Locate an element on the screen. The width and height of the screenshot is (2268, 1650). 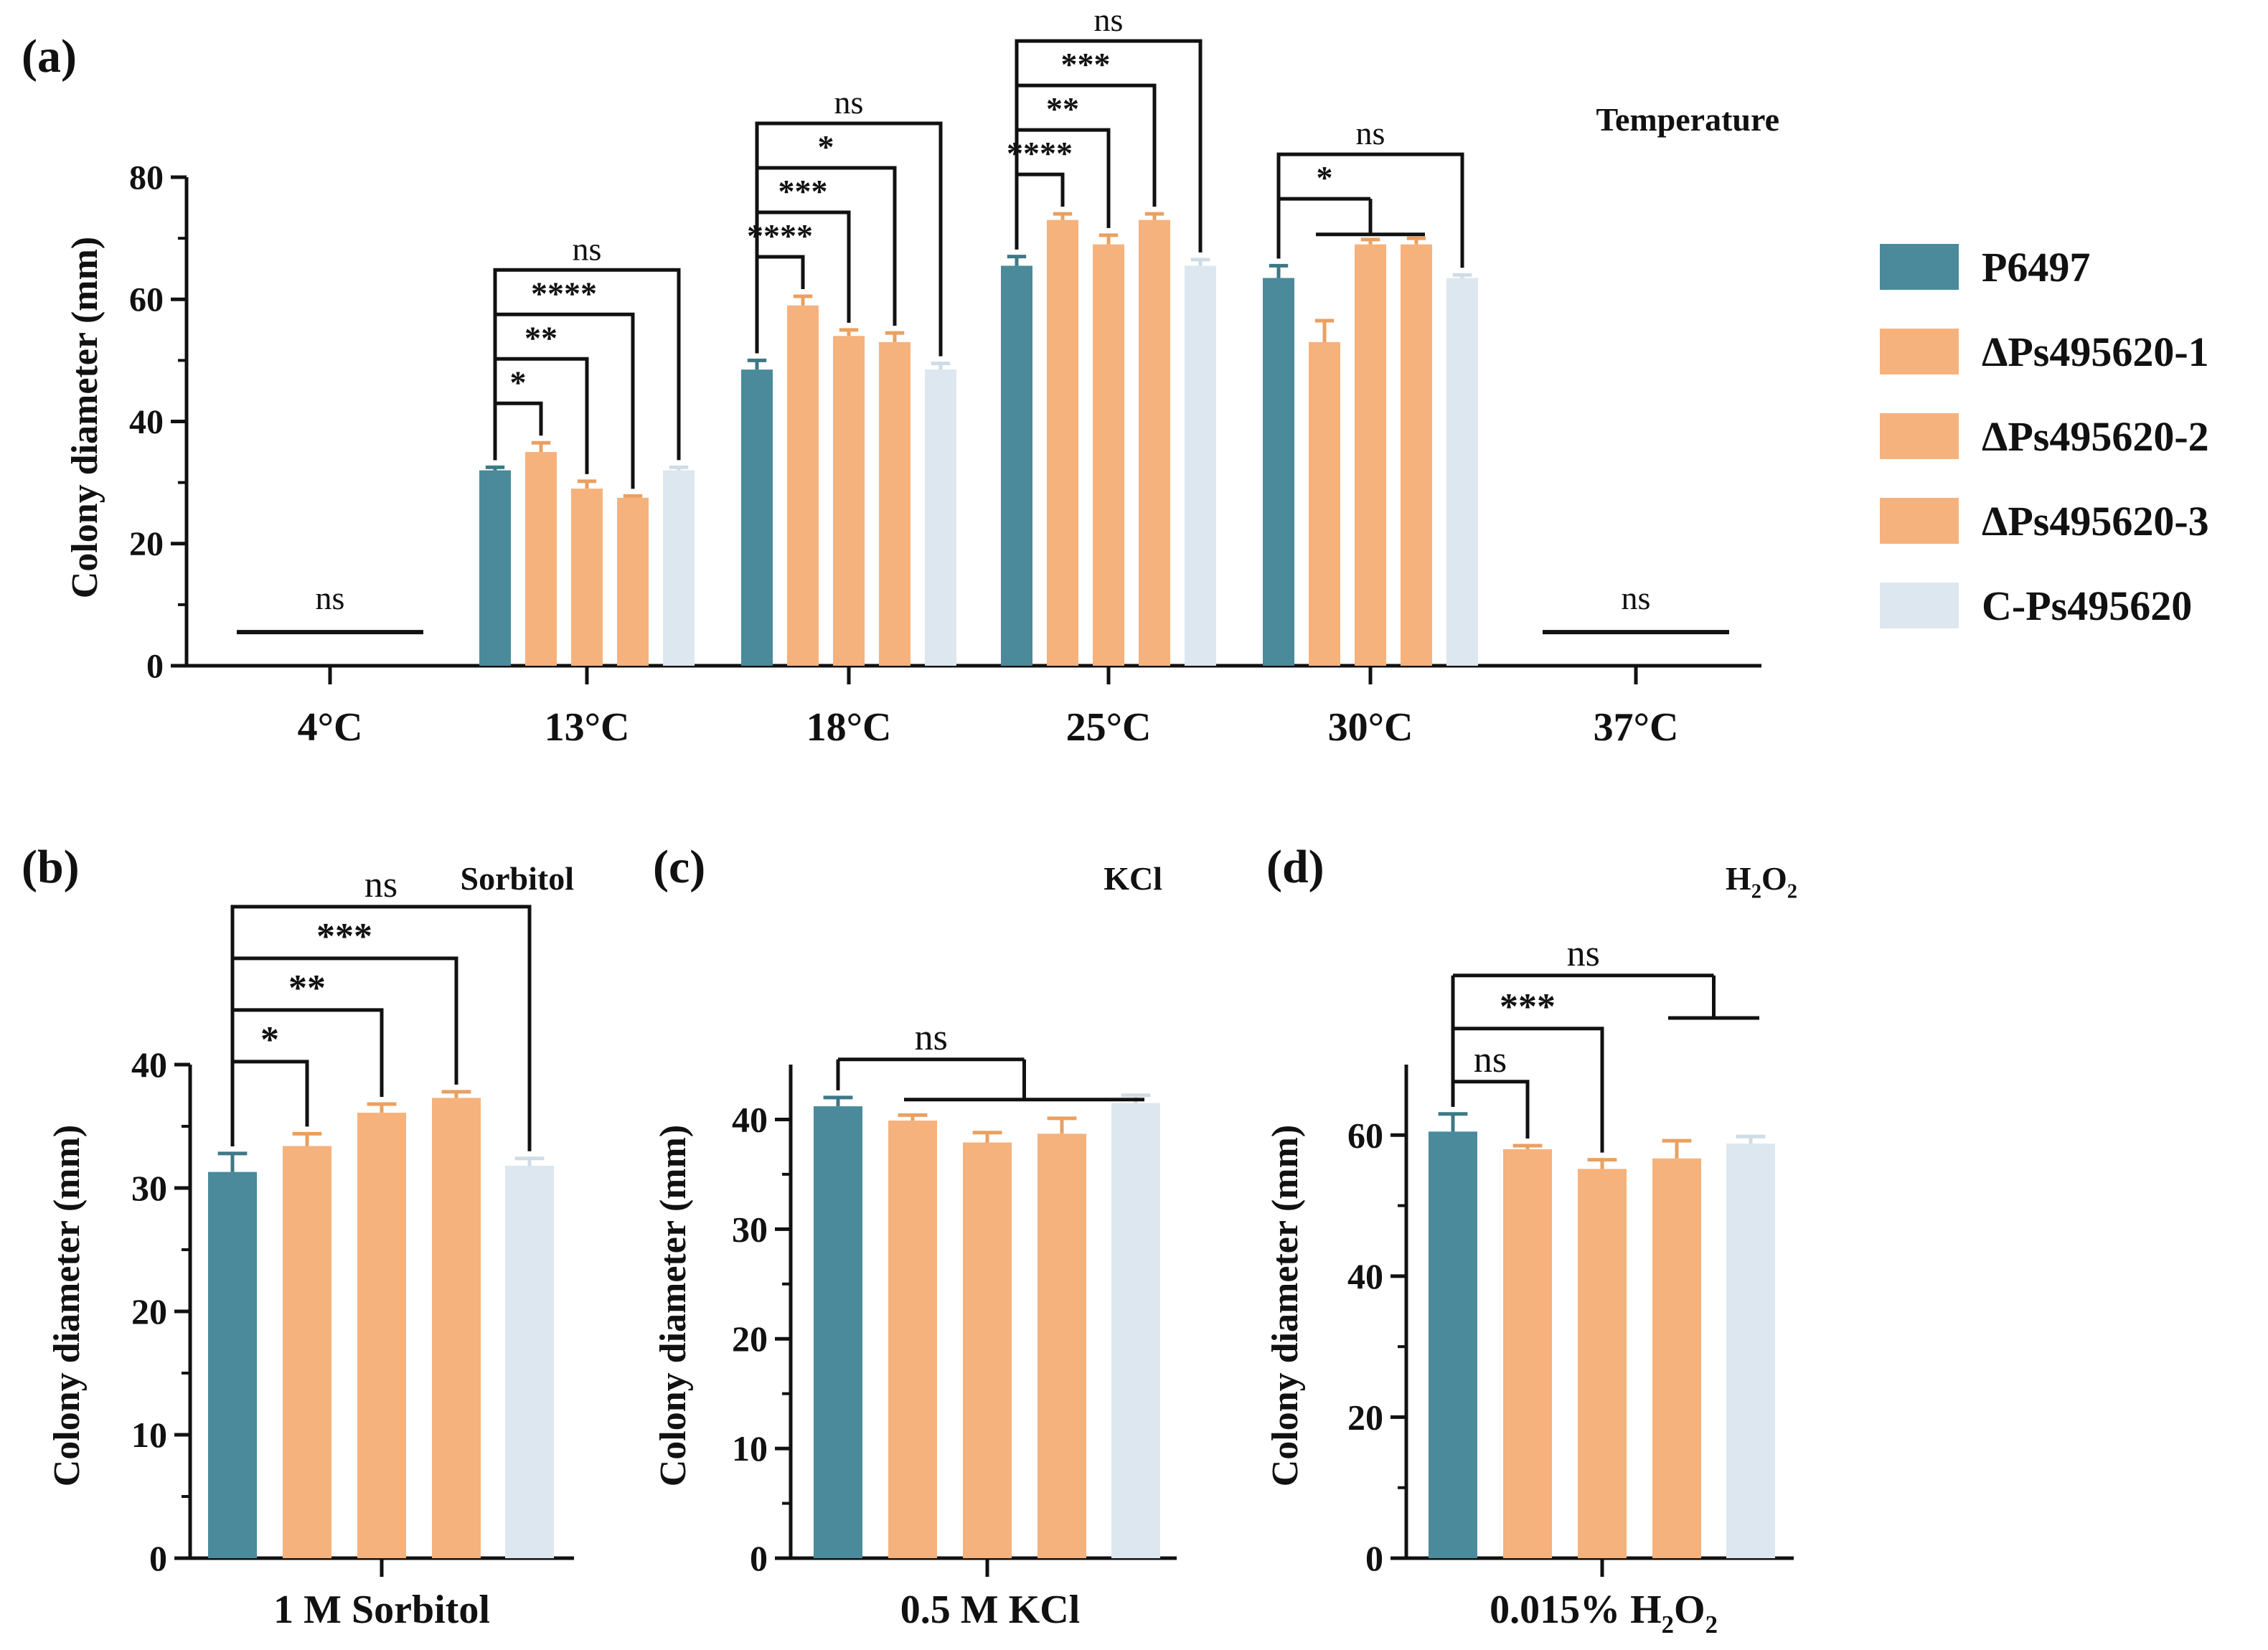
legend-label: P6497 is located at coordinates (2036, 267).